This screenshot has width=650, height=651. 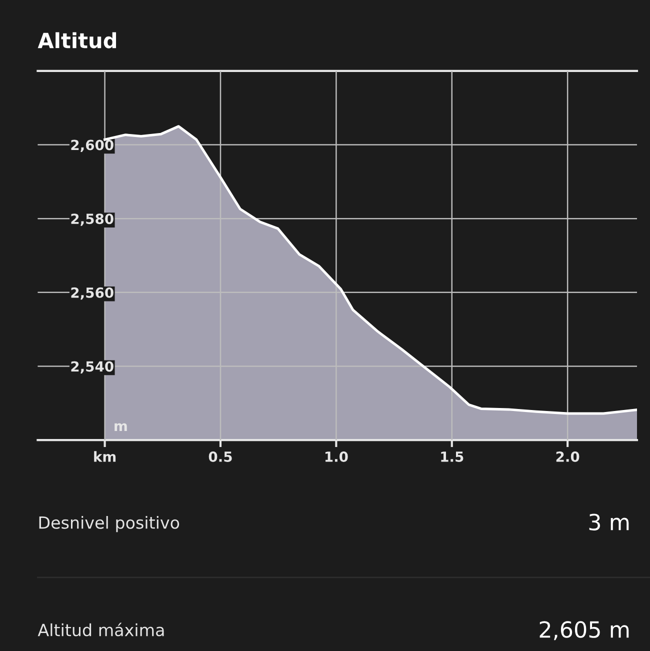 I want to click on text: Desnivel positivo, so click(x=109, y=524).